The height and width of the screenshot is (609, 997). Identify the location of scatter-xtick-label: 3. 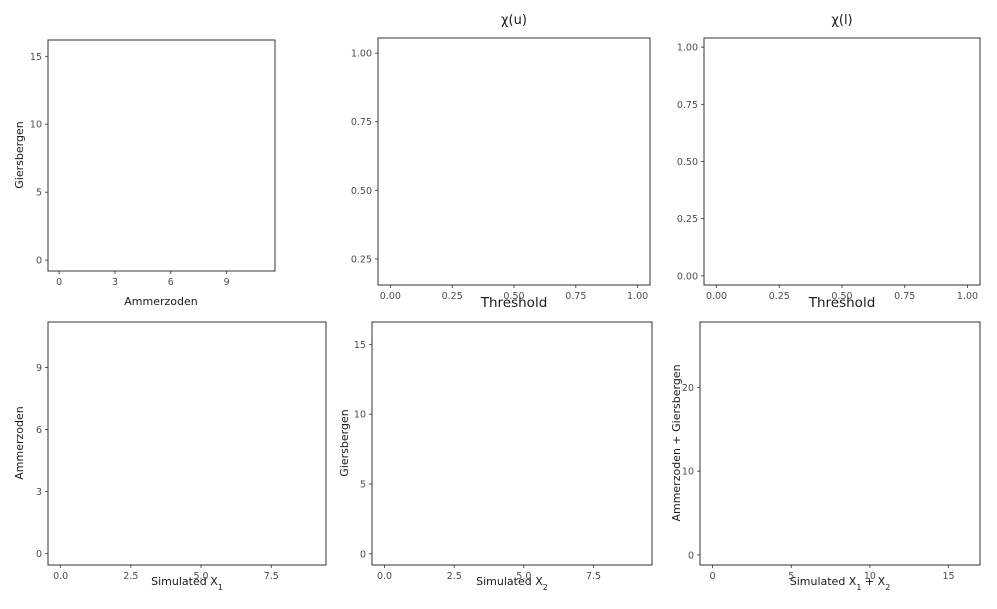
(115, 282).